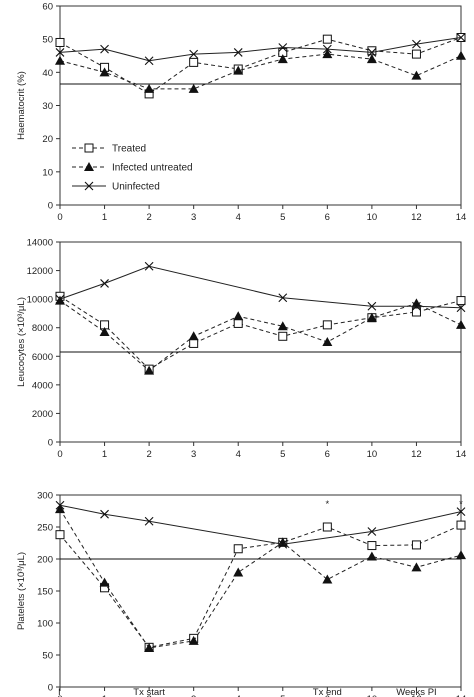 The width and height of the screenshot is (474, 697). What do you see at coordinates (372, 454) in the screenshot?
I see `panel-2-xtick-label-7: 10` at bounding box center [372, 454].